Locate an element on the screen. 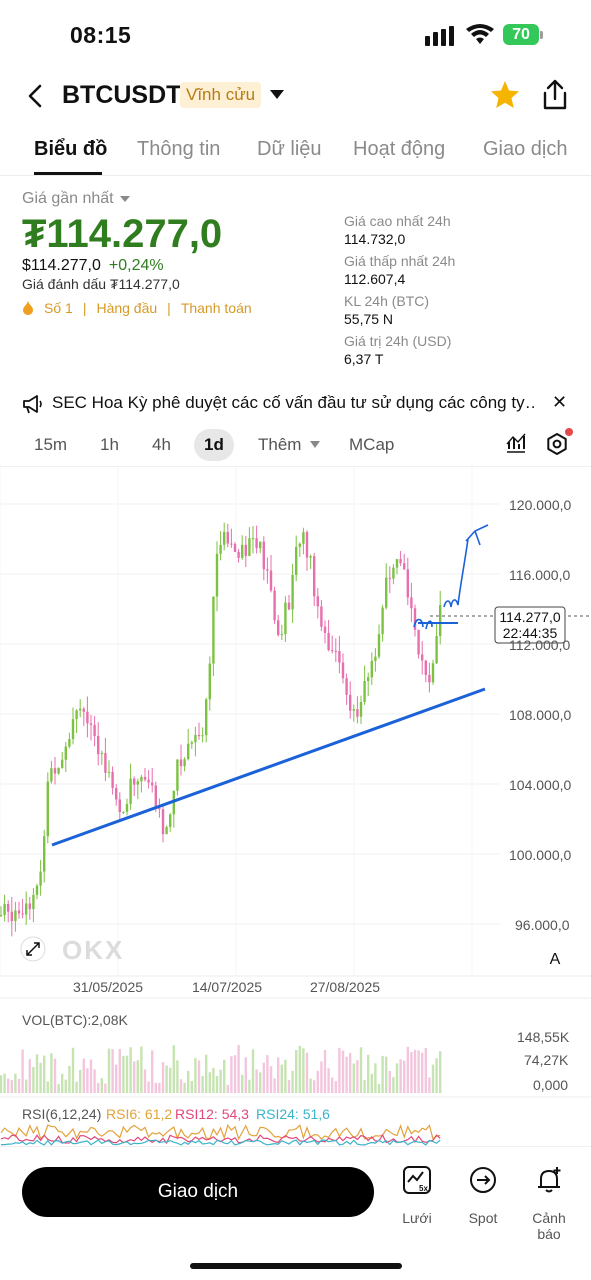 This screenshot has width=591, height=1280. rank-tag: Hàng đầu is located at coordinates (127, 308).